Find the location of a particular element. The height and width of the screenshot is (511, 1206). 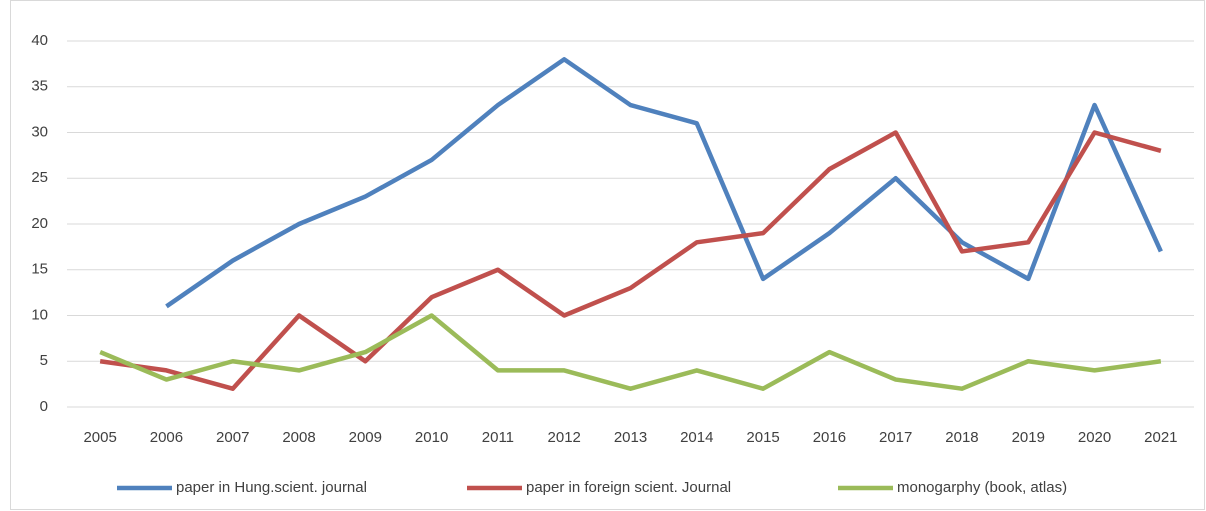

y-tick-label: 0 is located at coordinates (44, 406).